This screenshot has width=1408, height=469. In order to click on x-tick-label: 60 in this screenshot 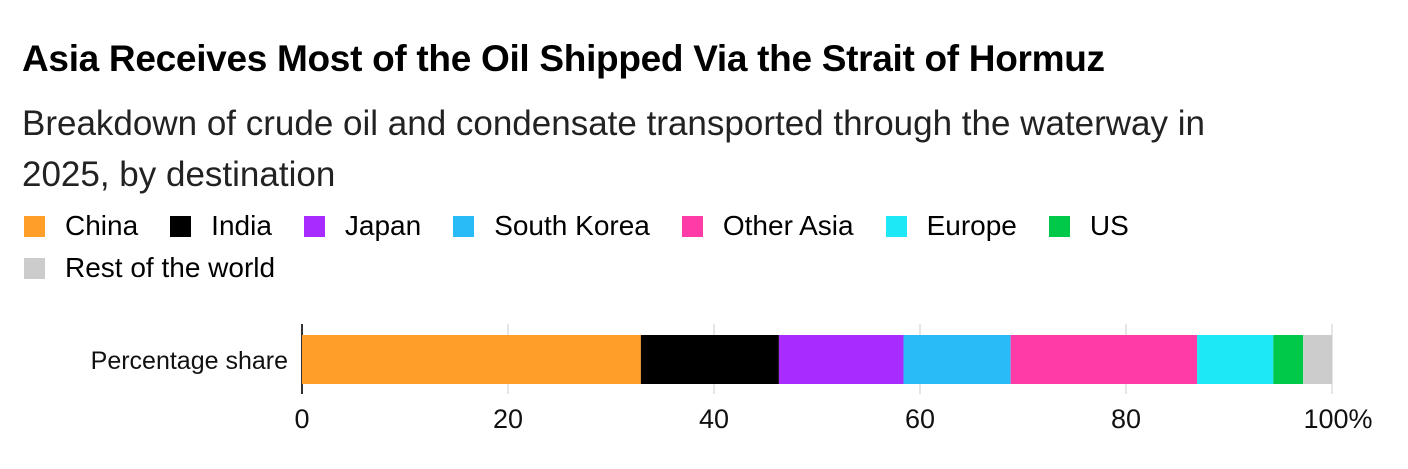, I will do `click(920, 419)`.